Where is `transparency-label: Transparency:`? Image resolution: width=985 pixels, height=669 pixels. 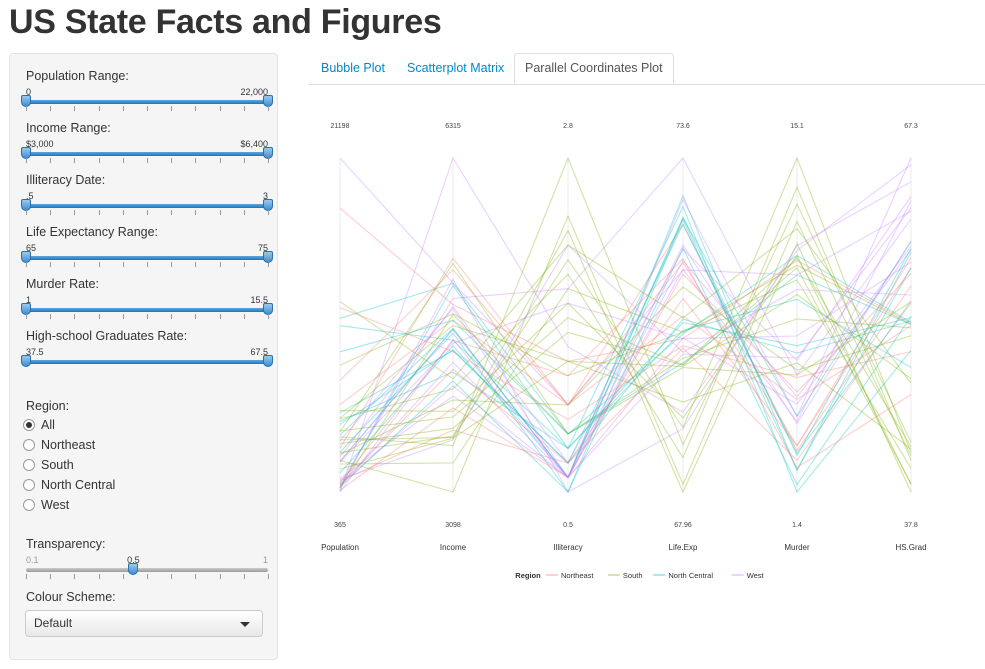
transparency-label: Transparency: is located at coordinates (147, 544).